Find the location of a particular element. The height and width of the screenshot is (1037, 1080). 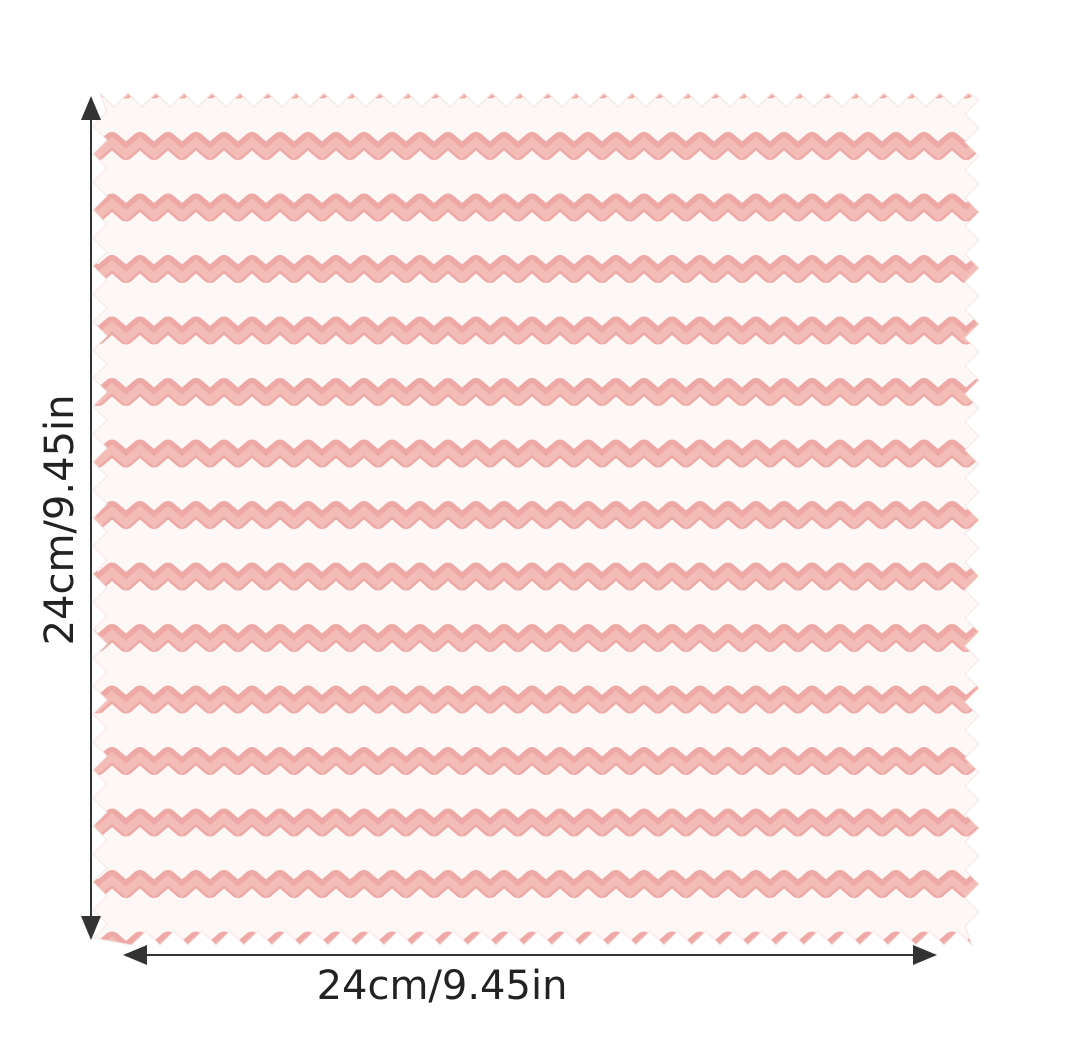

height-label: 24cm/9.45in is located at coordinates (60, 520).